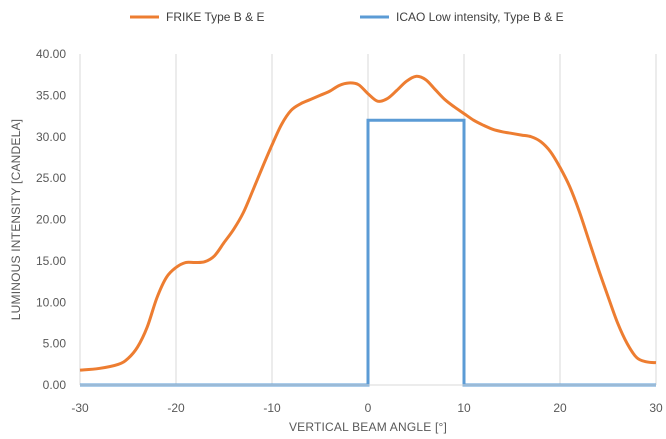 The height and width of the screenshot is (439, 666). Describe the element at coordinates (16, 219) in the screenshot. I see `y-axis-title: LUMINOUS INTENSITY [CANDELA]` at that location.